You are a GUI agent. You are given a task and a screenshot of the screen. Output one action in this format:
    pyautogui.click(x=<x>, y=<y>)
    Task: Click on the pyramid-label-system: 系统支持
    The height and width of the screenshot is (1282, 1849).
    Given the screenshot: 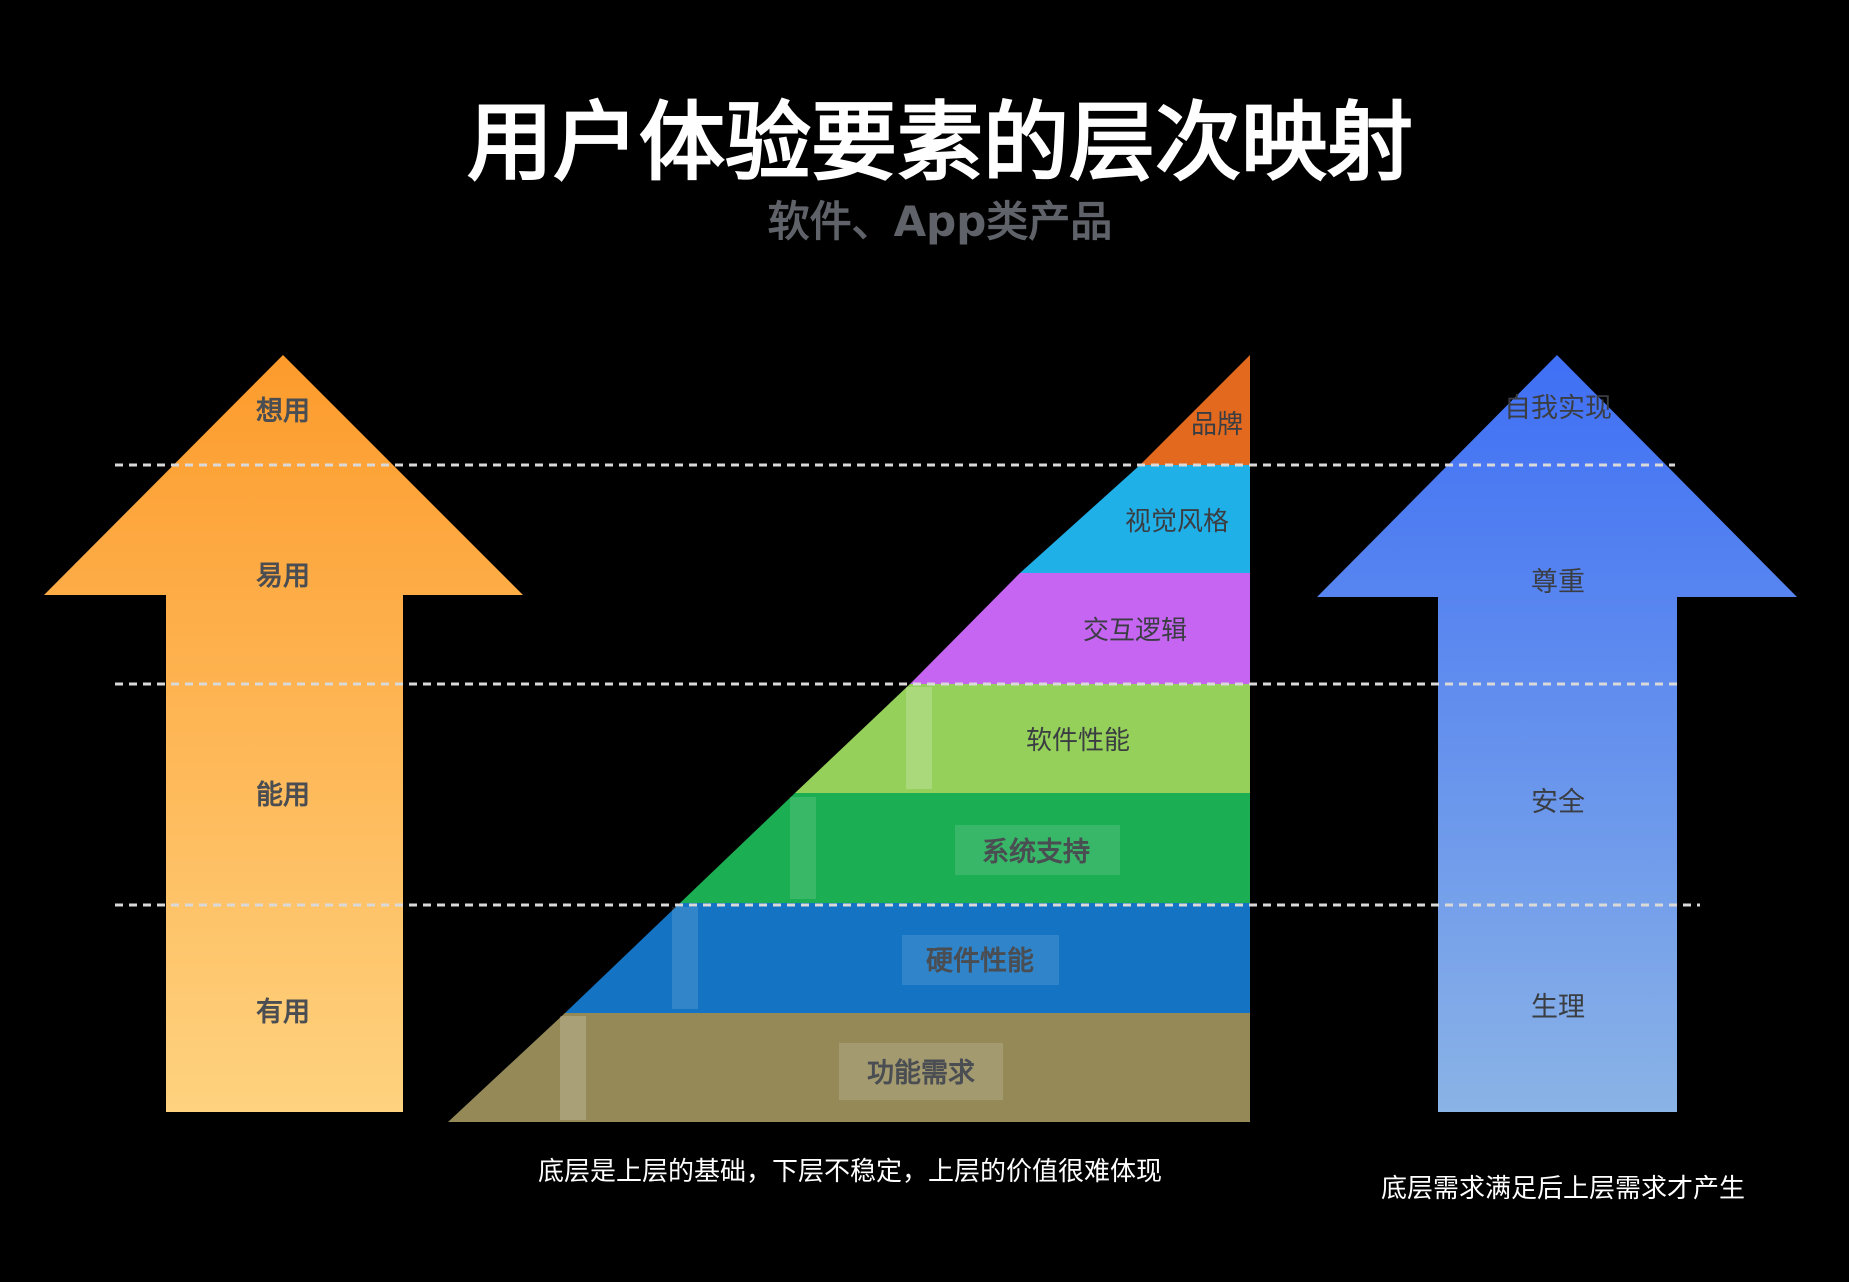 What is the action you would take?
    pyautogui.click(x=1036, y=852)
    